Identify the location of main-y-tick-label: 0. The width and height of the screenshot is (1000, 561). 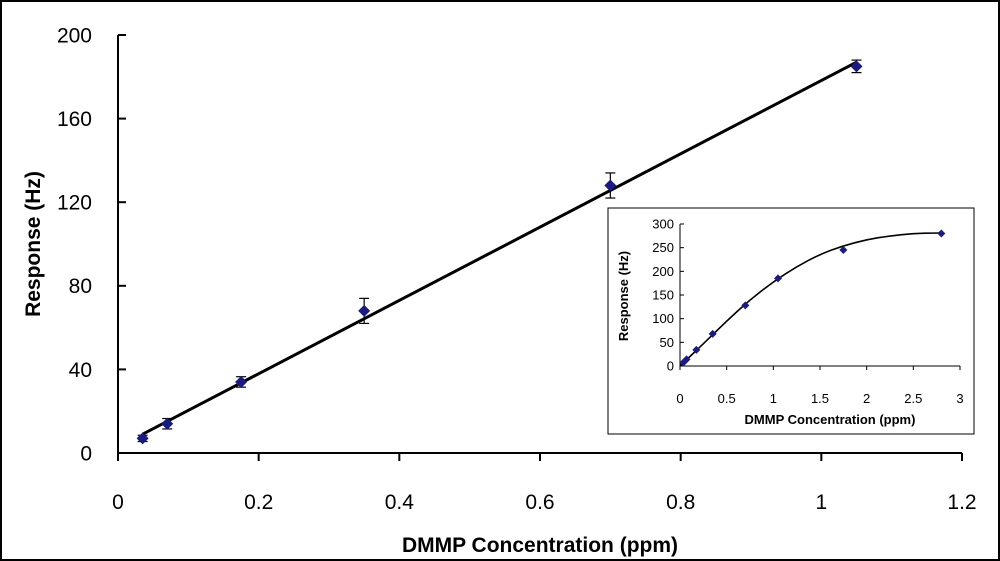
(86, 453).